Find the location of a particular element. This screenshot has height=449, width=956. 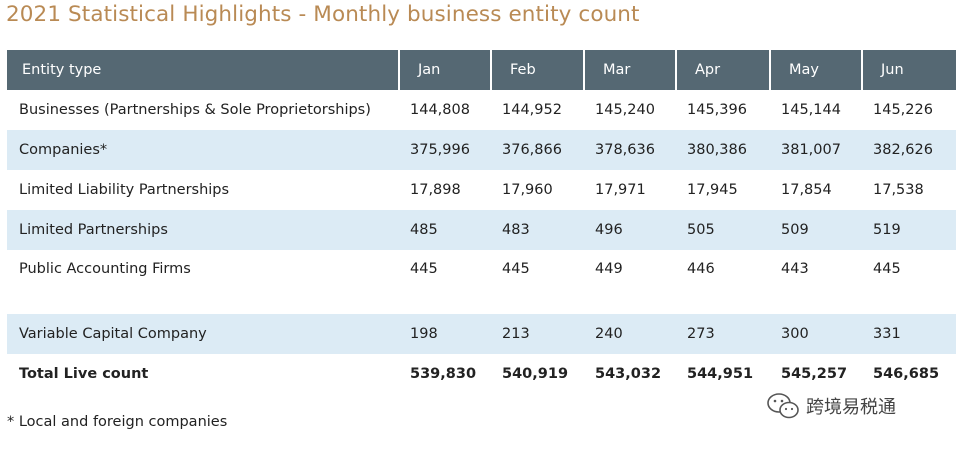

entity-name: Limited Liability Partnerships is located at coordinates (124, 190).